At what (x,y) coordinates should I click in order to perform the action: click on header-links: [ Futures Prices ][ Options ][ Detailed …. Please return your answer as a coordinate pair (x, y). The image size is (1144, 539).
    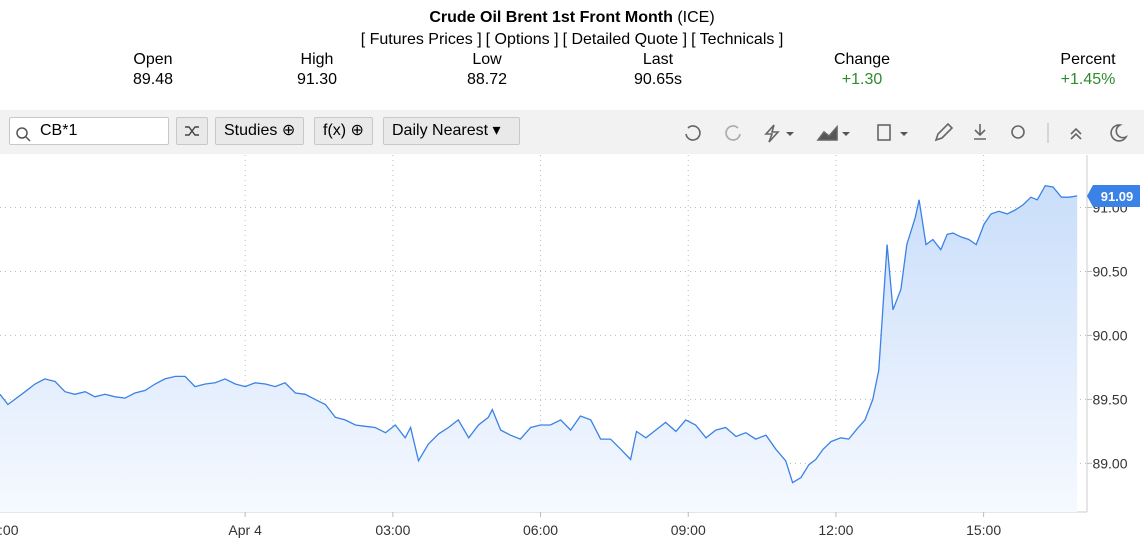
    Looking at the image, I should click on (572, 40).